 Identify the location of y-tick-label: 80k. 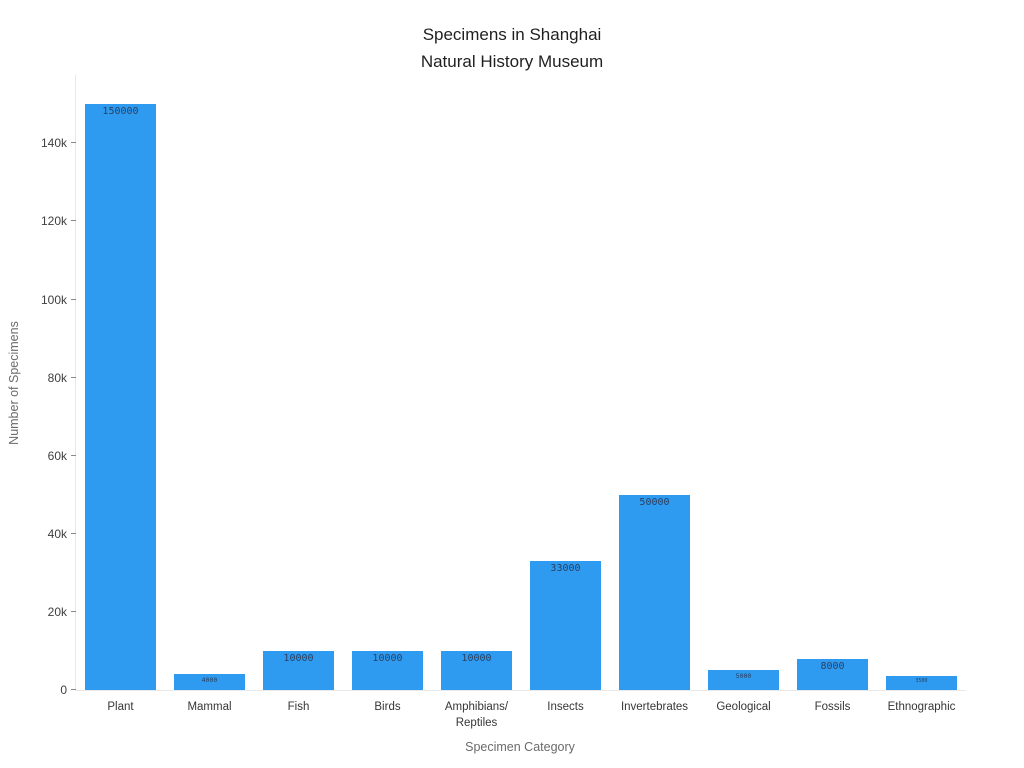
(57, 377).